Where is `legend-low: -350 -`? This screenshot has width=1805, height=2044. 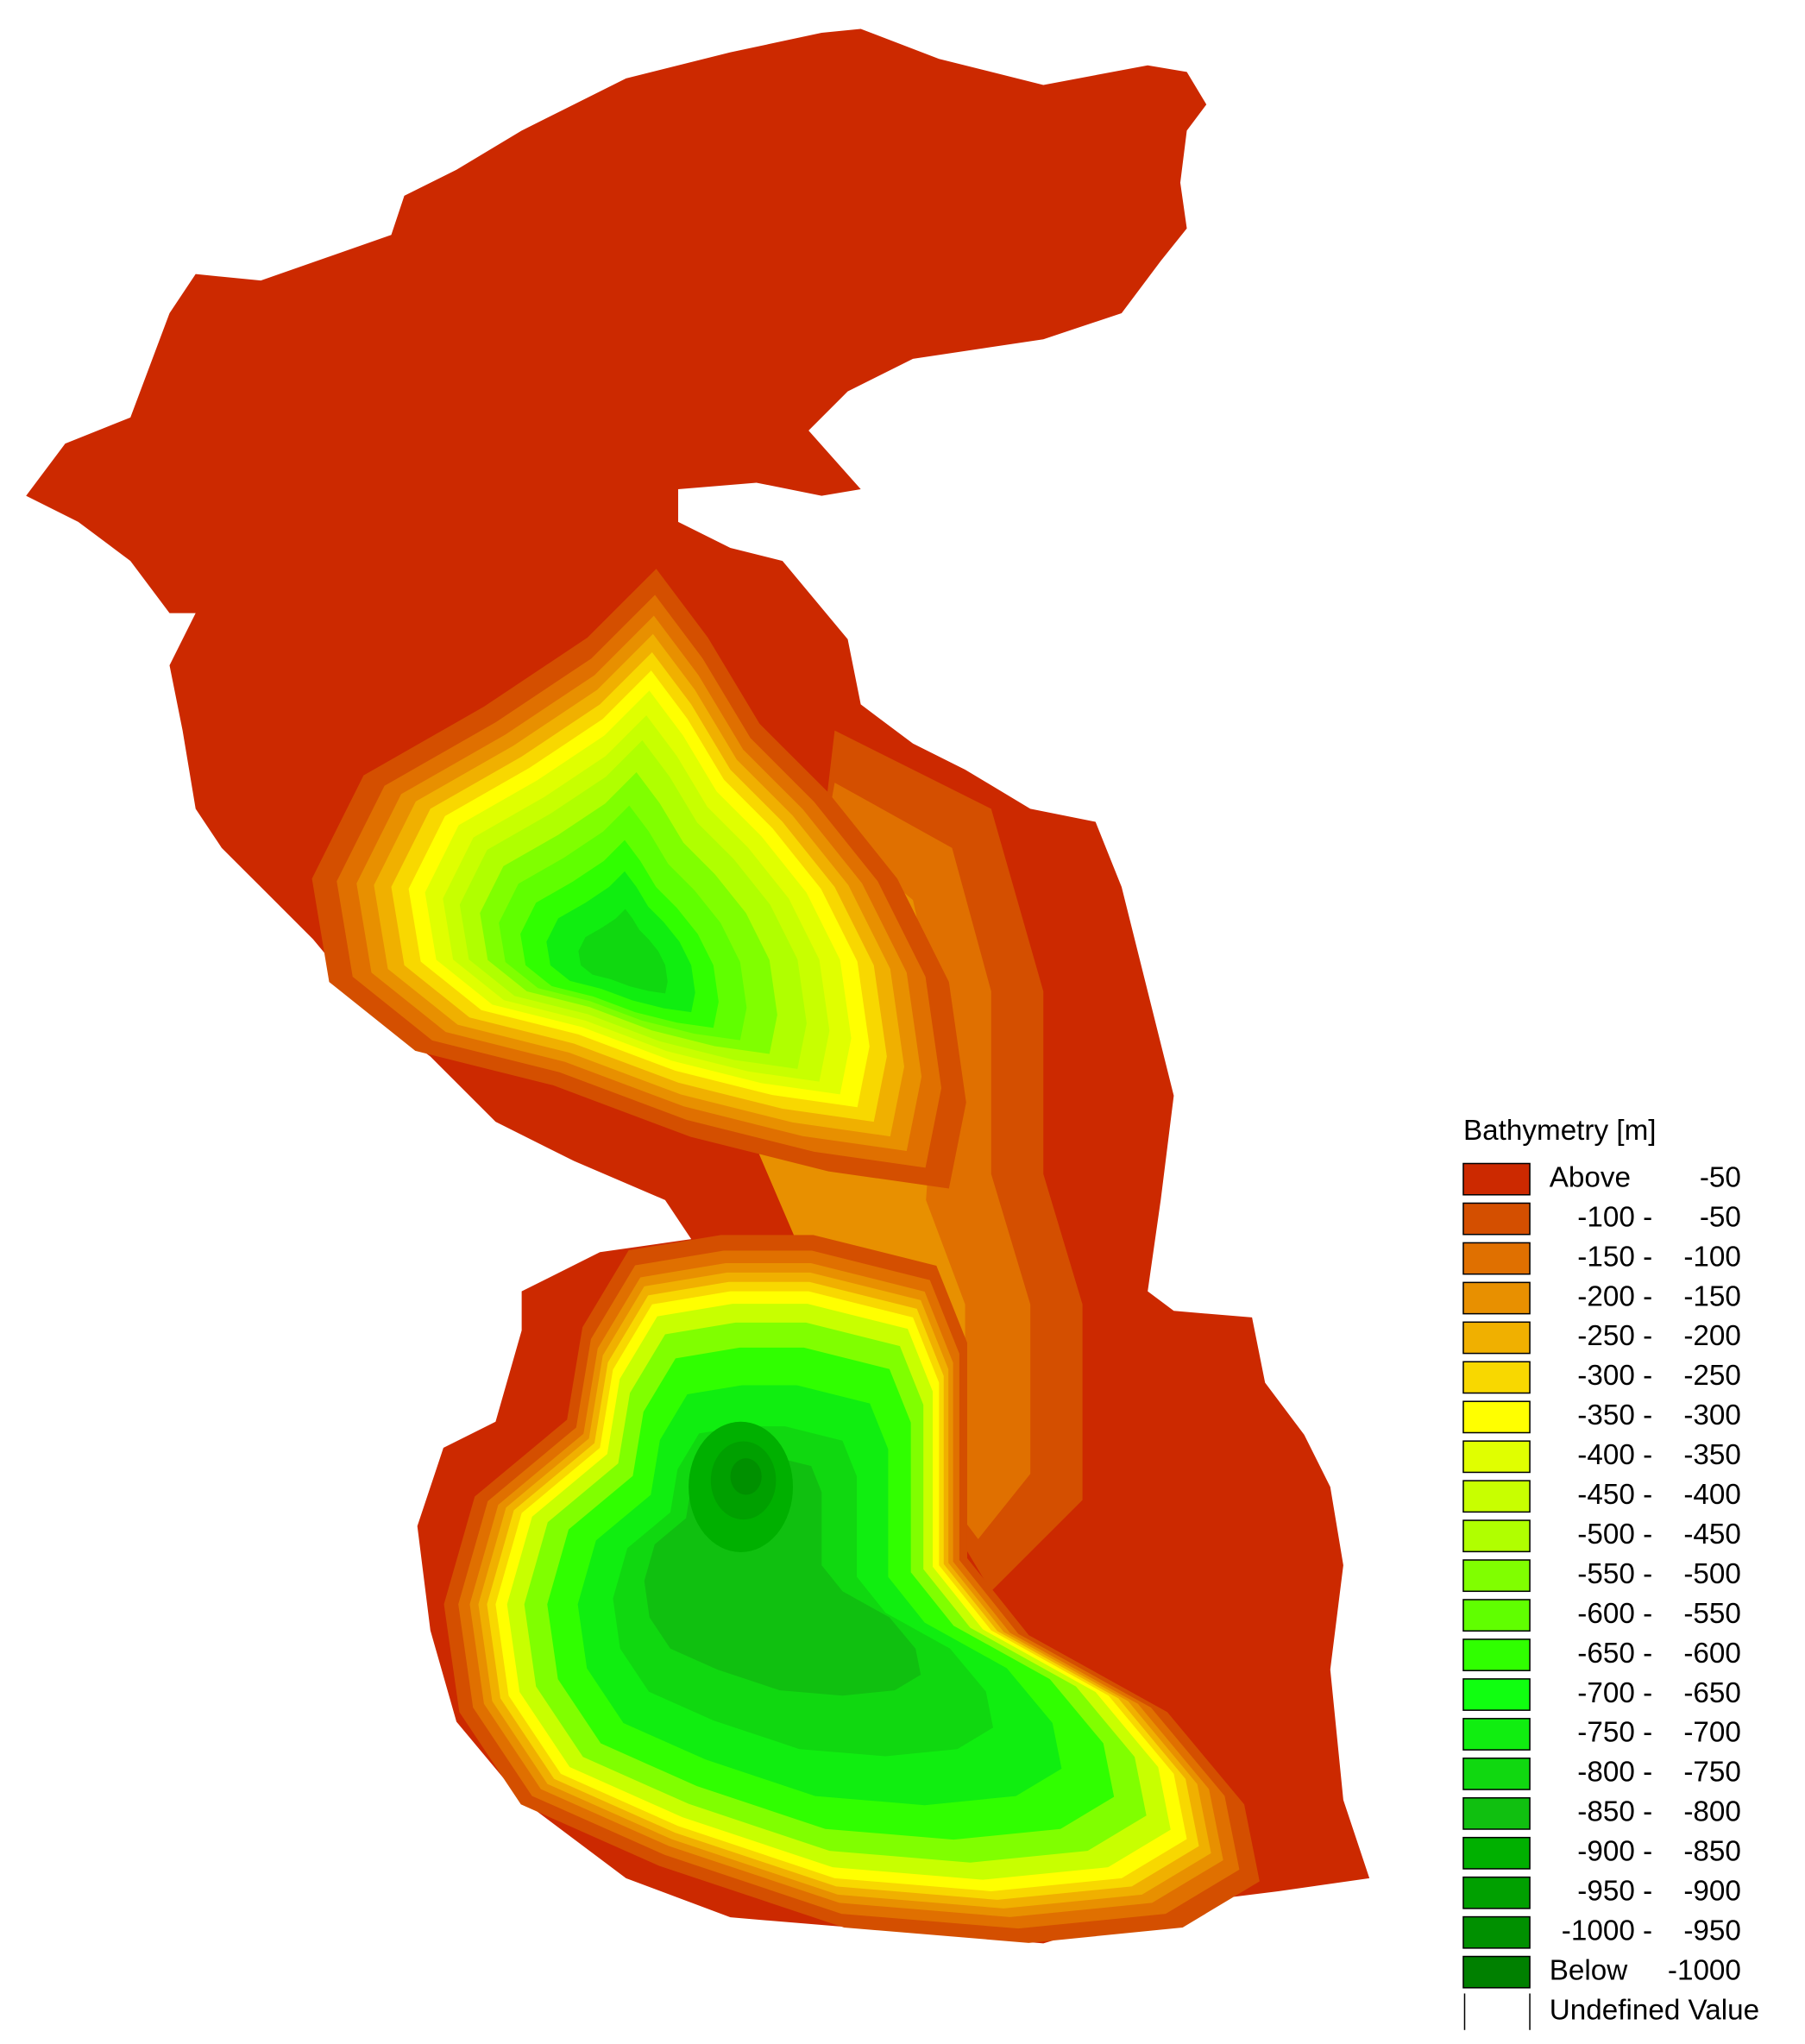 legend-low: -350 - is located at coordinates (1614, 1415).